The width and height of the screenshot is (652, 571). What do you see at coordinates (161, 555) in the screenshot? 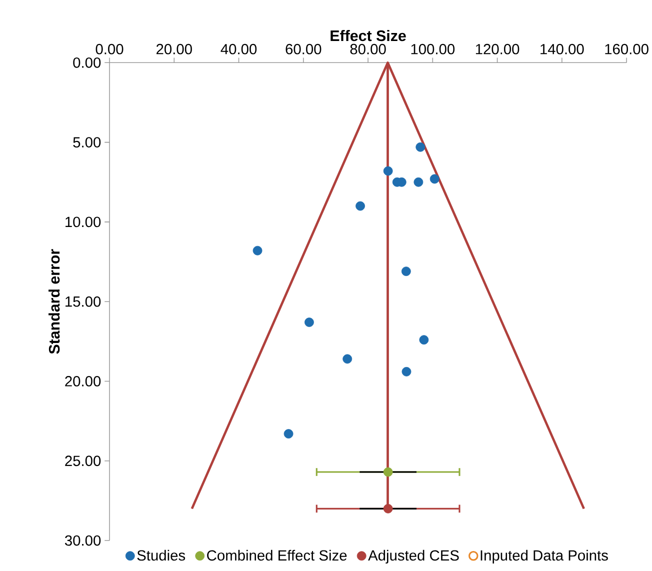
I see `legend-label: Studies` at bounding box center [161, 555].